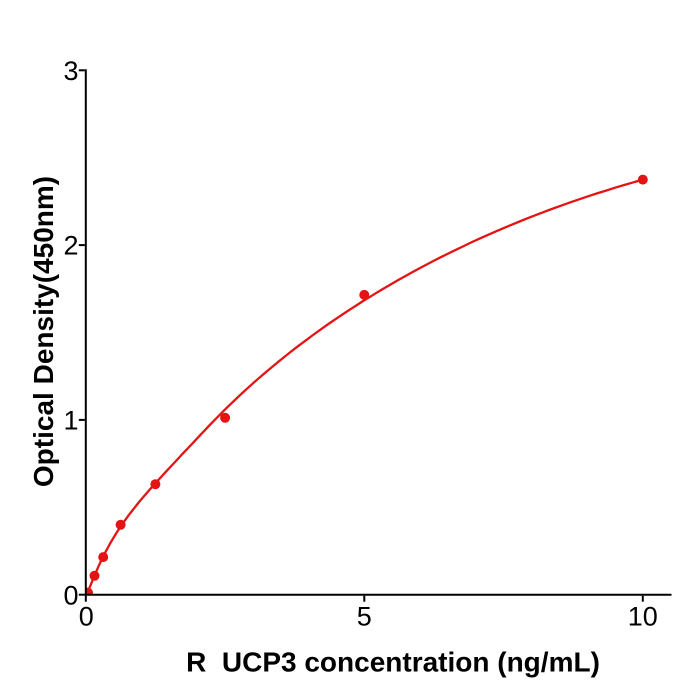 This screenshot has width=700, height=700. What do you see at coordinates (364, 617) in the screenshot?
I see `svg-text: 5` at bounding box center [364, 617].